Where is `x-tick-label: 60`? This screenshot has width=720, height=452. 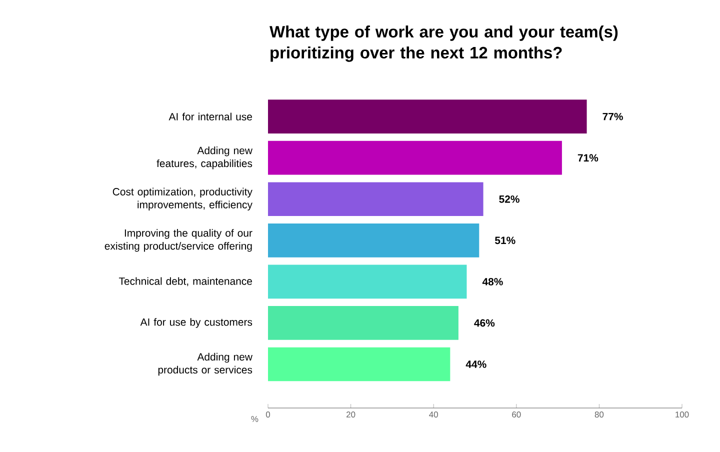 x-tick-label: 60 is located at coordinates (516, 415).